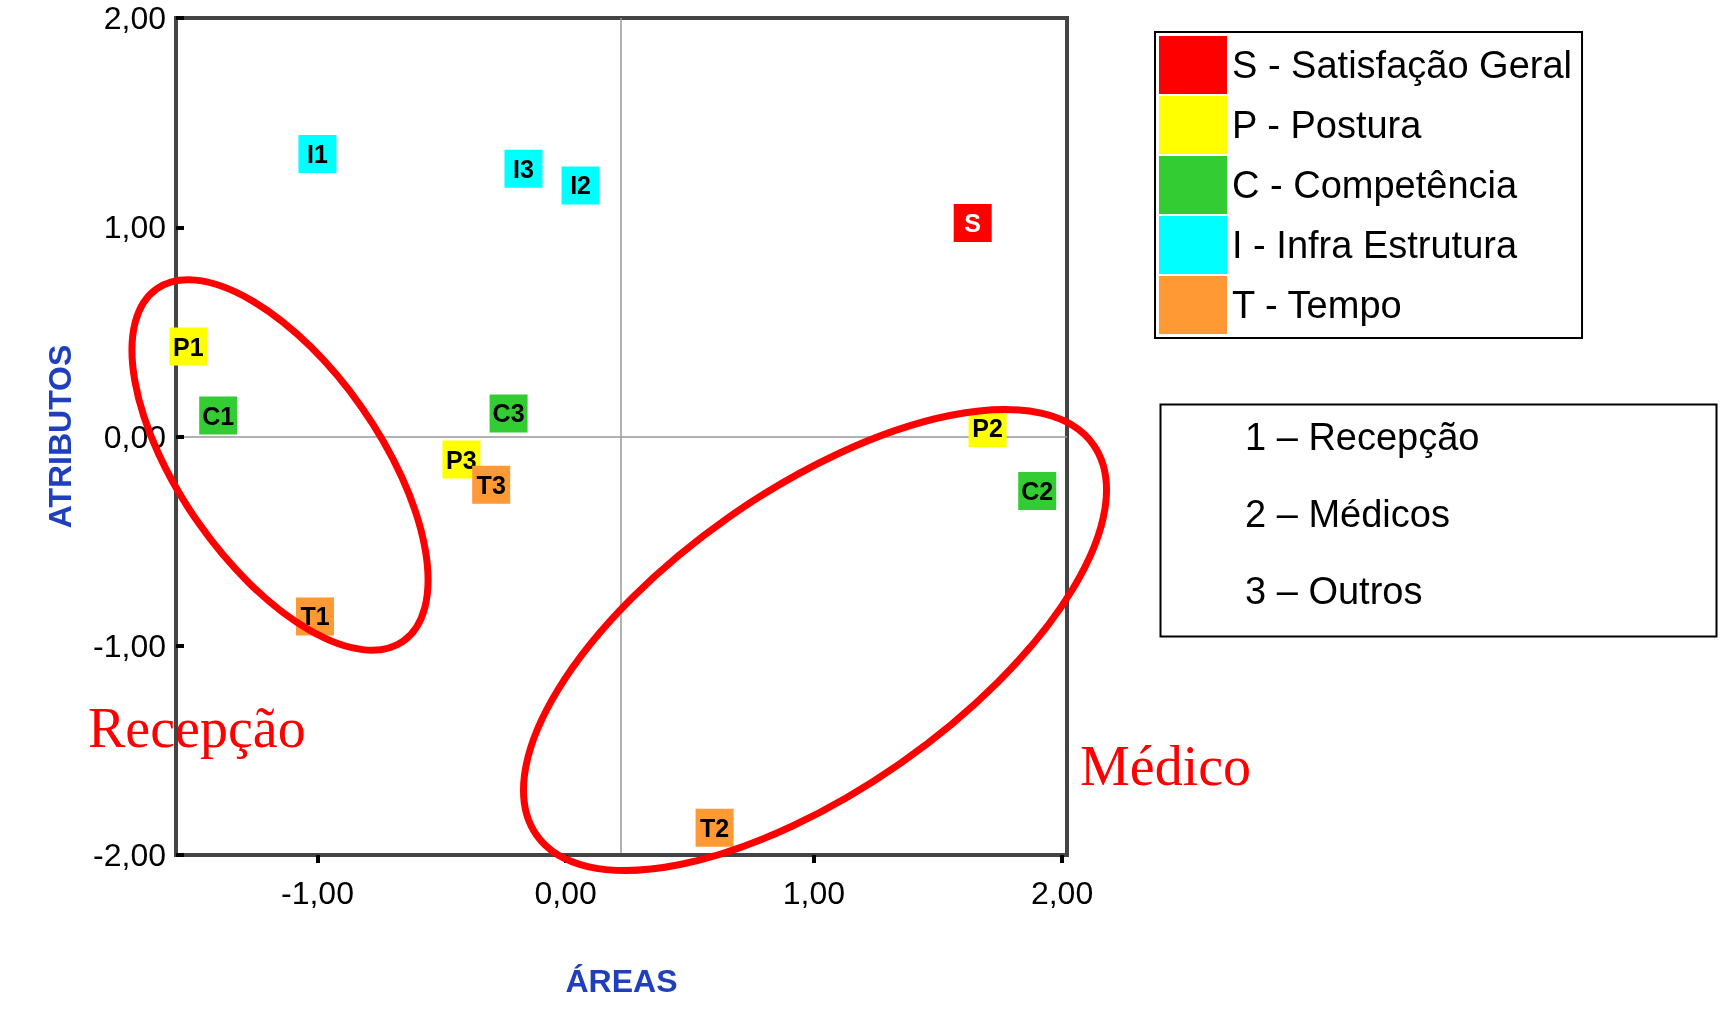 Image resolution: width=1723 pixels, height=1019 pixels. I want to click on data-label: I3, so click(523, 168).